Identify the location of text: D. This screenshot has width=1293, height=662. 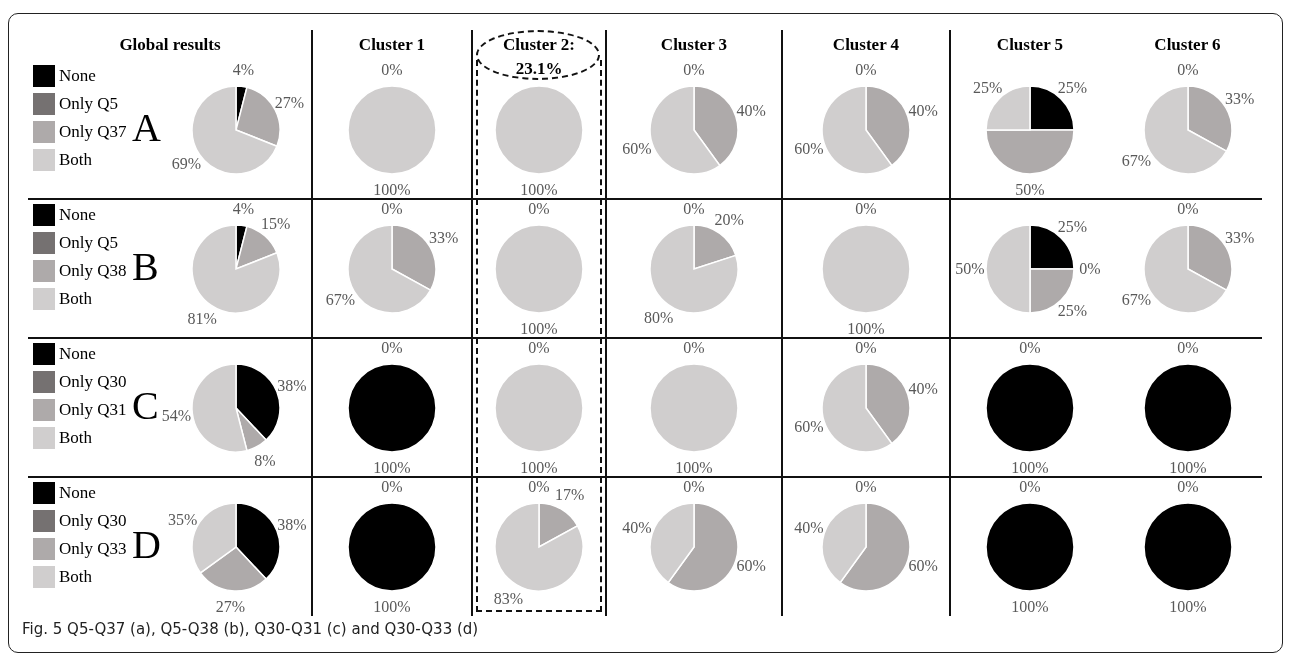
(146, 544).